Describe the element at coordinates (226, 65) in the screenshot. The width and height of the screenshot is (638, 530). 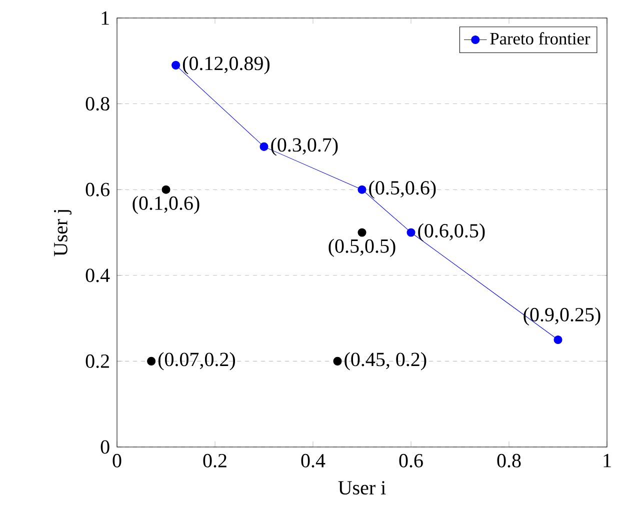
I see `data-label: (0.12,0.89)` at that location.